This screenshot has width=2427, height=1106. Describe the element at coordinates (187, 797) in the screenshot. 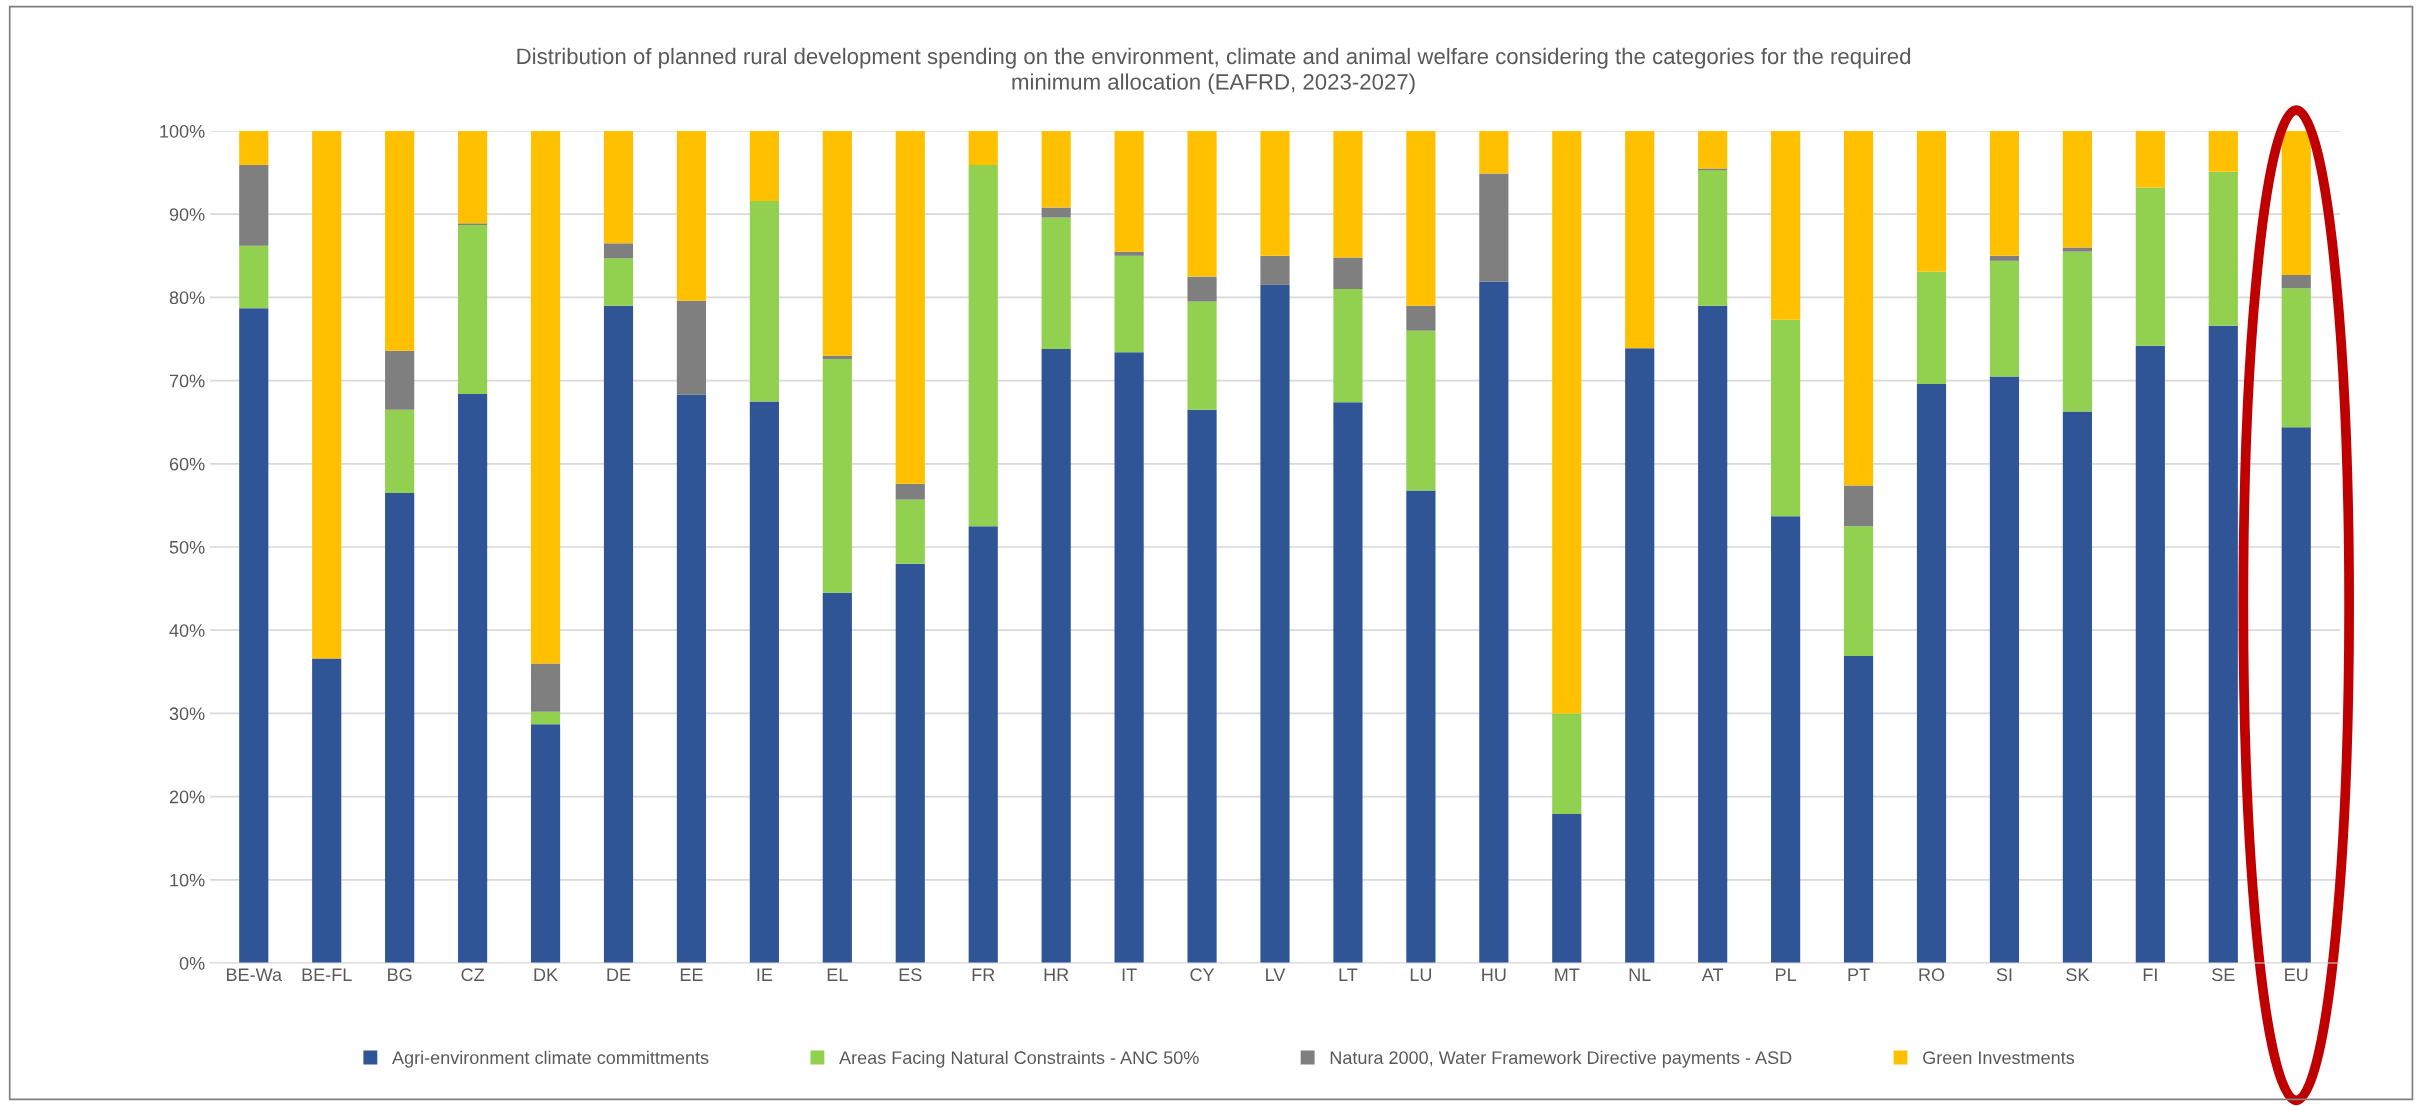

I see `y-tick-label: 20%` at that location.